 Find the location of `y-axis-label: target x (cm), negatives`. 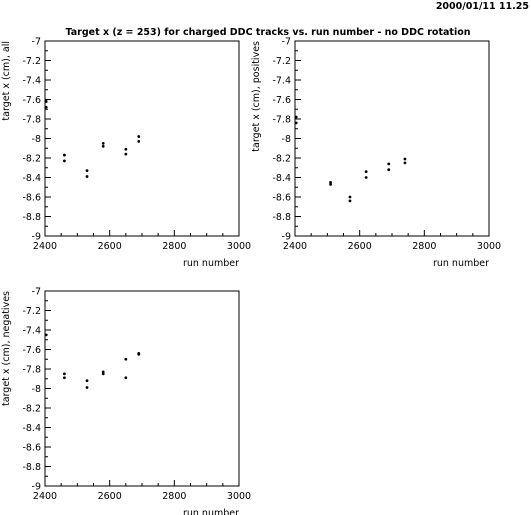

y-axis-label: target x (cm), negatives is located at coordinates (6, 348).